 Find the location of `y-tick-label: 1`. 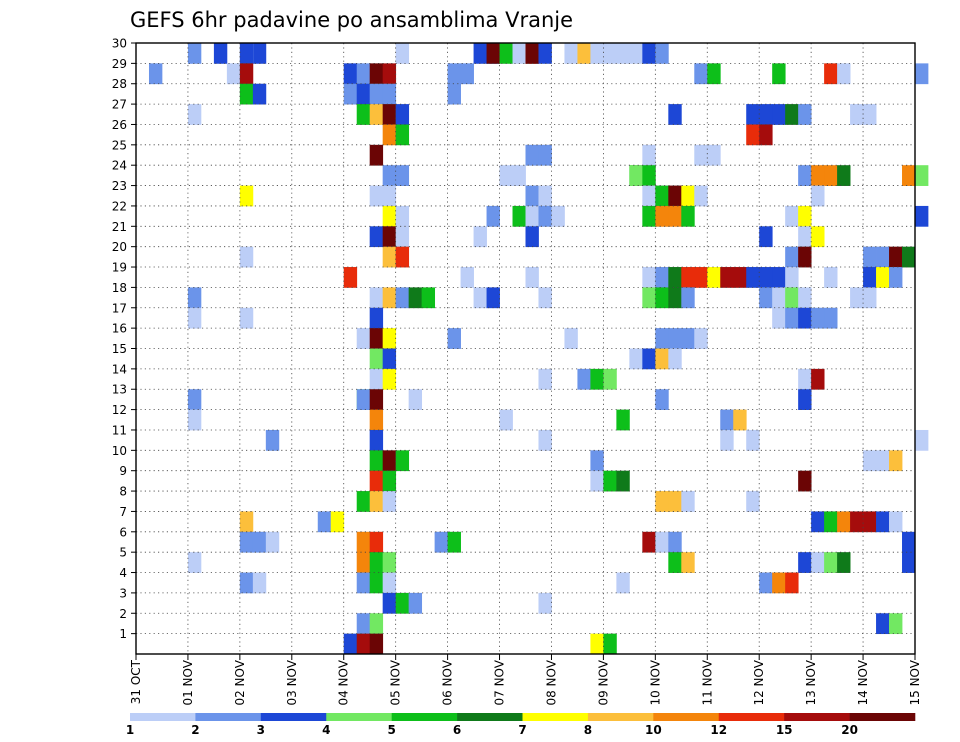

y-tick-label: 1 is located at coordinates (123, 634).